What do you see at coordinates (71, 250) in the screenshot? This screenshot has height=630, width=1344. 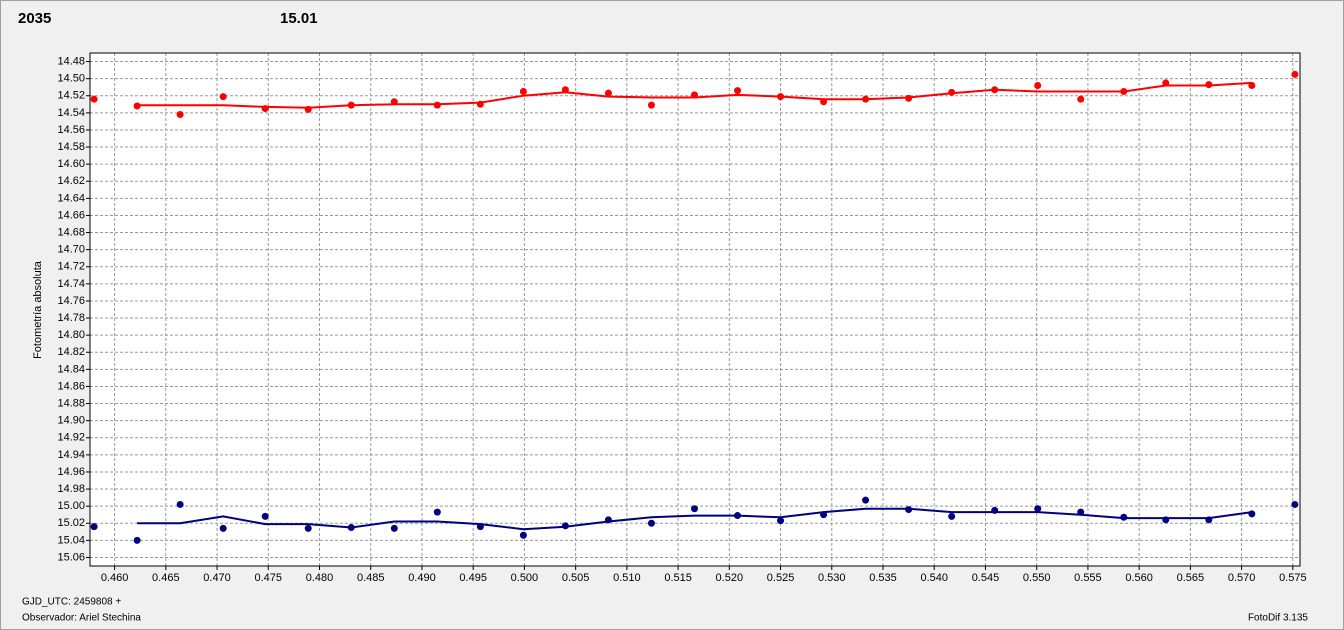 I see `y-tick-label: 14.70` at bounding box center [71, 250].